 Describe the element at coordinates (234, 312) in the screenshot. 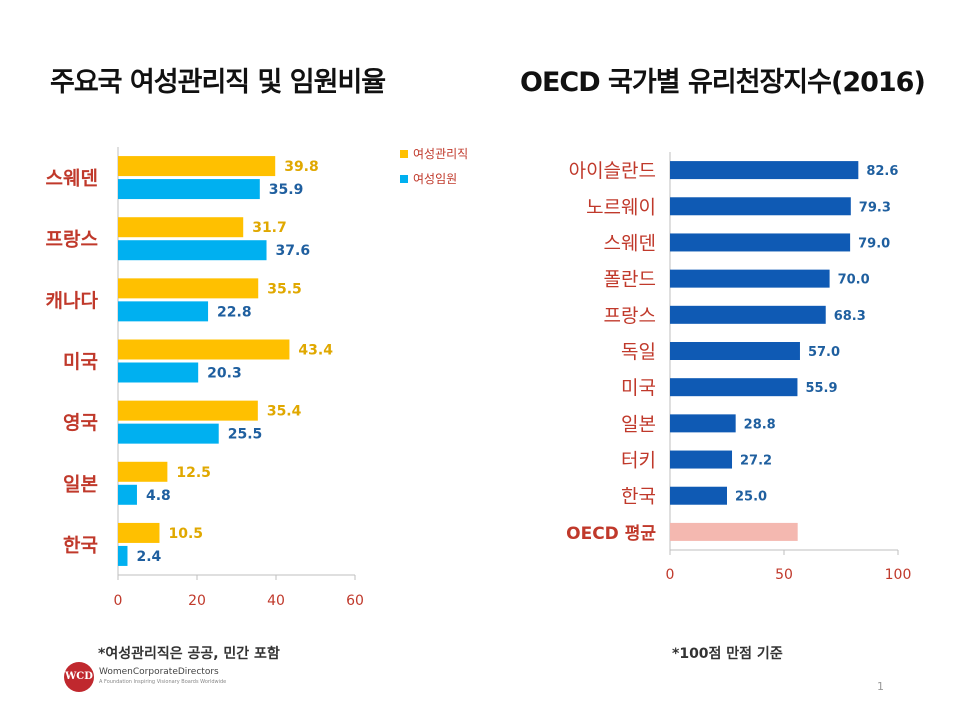

I see `data-label: 22.8` at that location.